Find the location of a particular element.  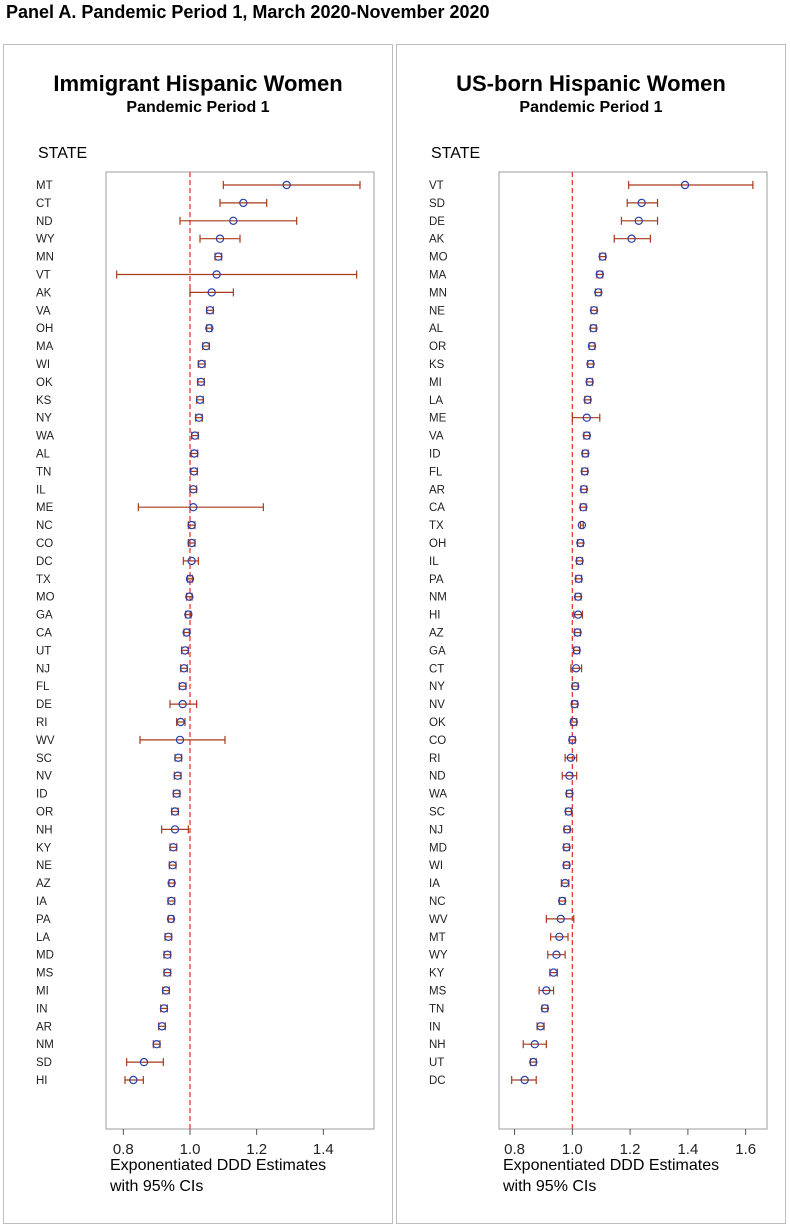

state-label-nm: NM is located at coordinates (438, 598).